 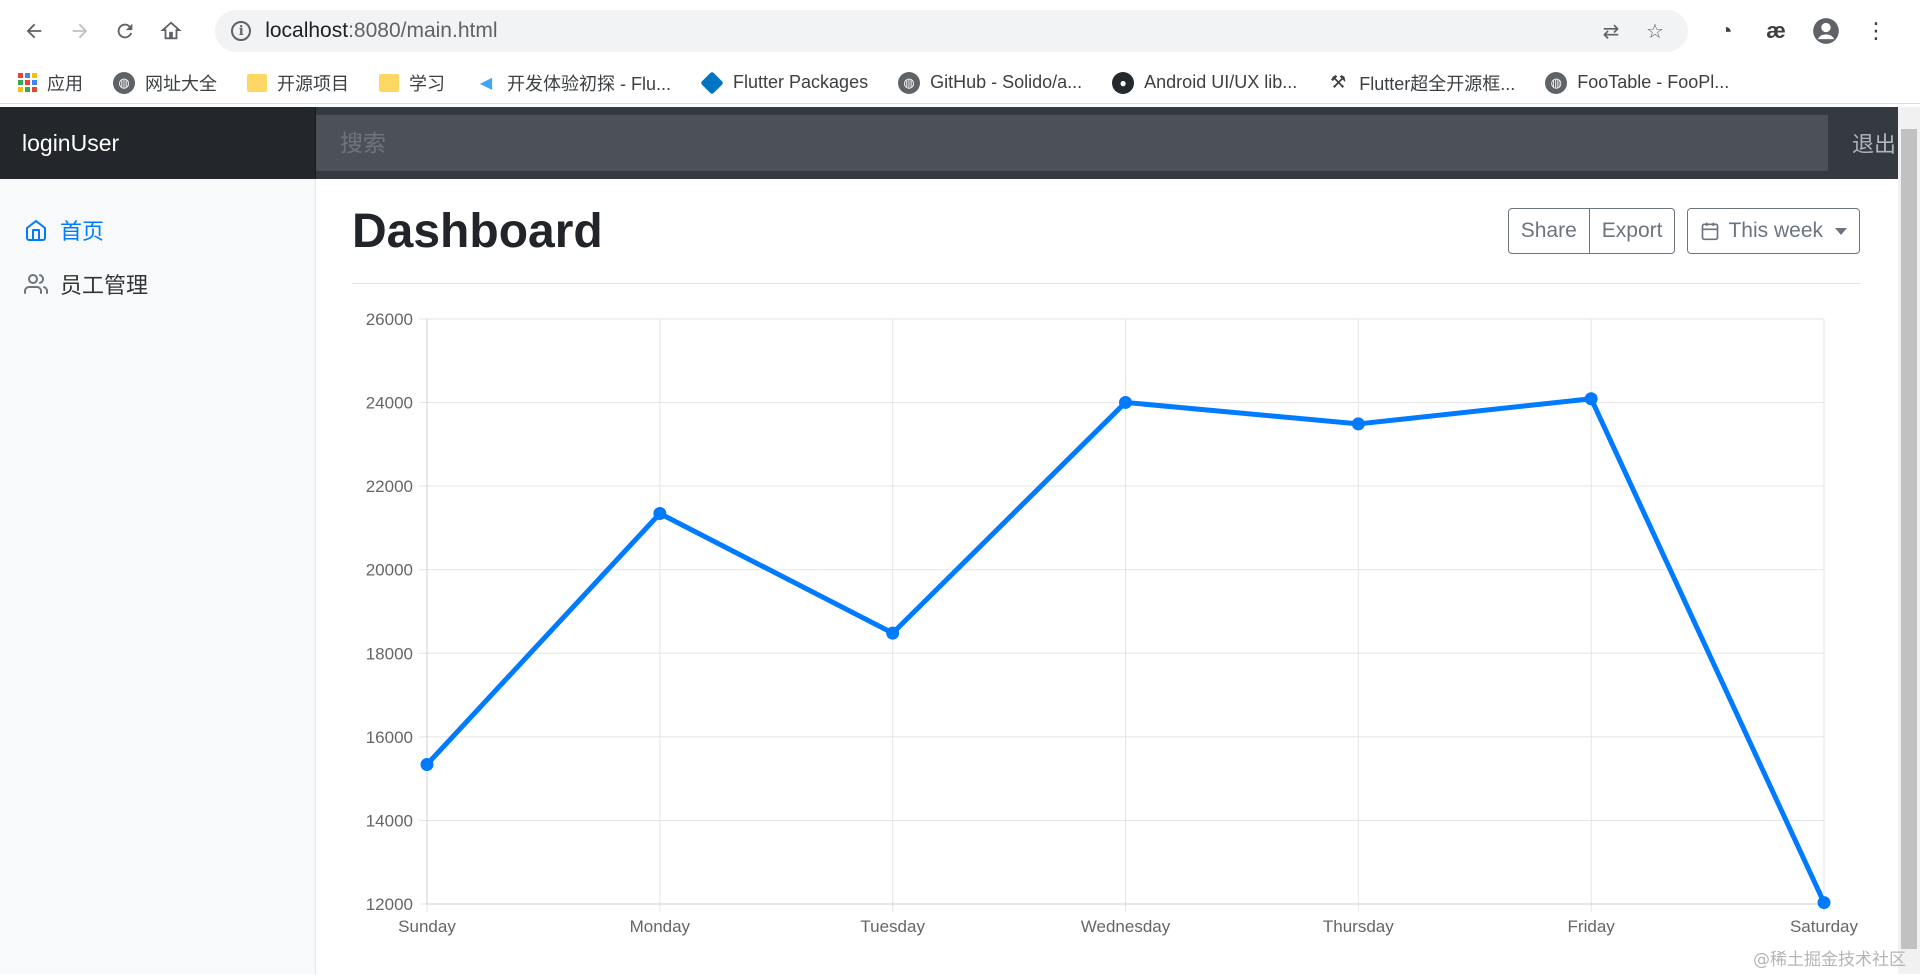 I want to click on star-icon: ☆, so click(x=1655, y=31).